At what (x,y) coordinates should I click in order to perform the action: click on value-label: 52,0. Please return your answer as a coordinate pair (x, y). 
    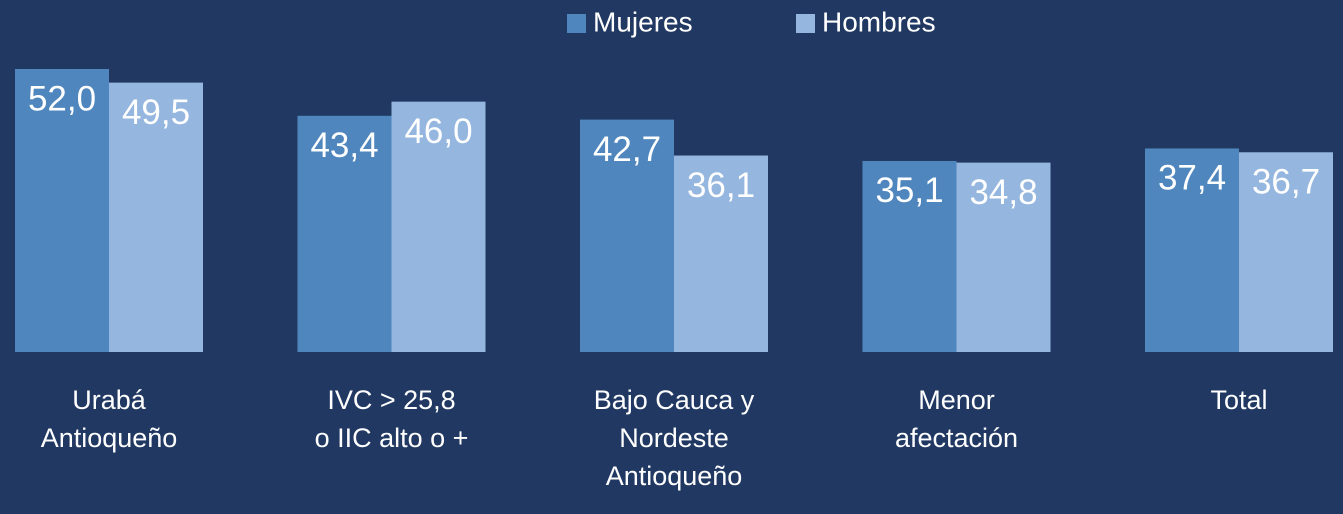
    Looking at the image, I should click on (62, 98).